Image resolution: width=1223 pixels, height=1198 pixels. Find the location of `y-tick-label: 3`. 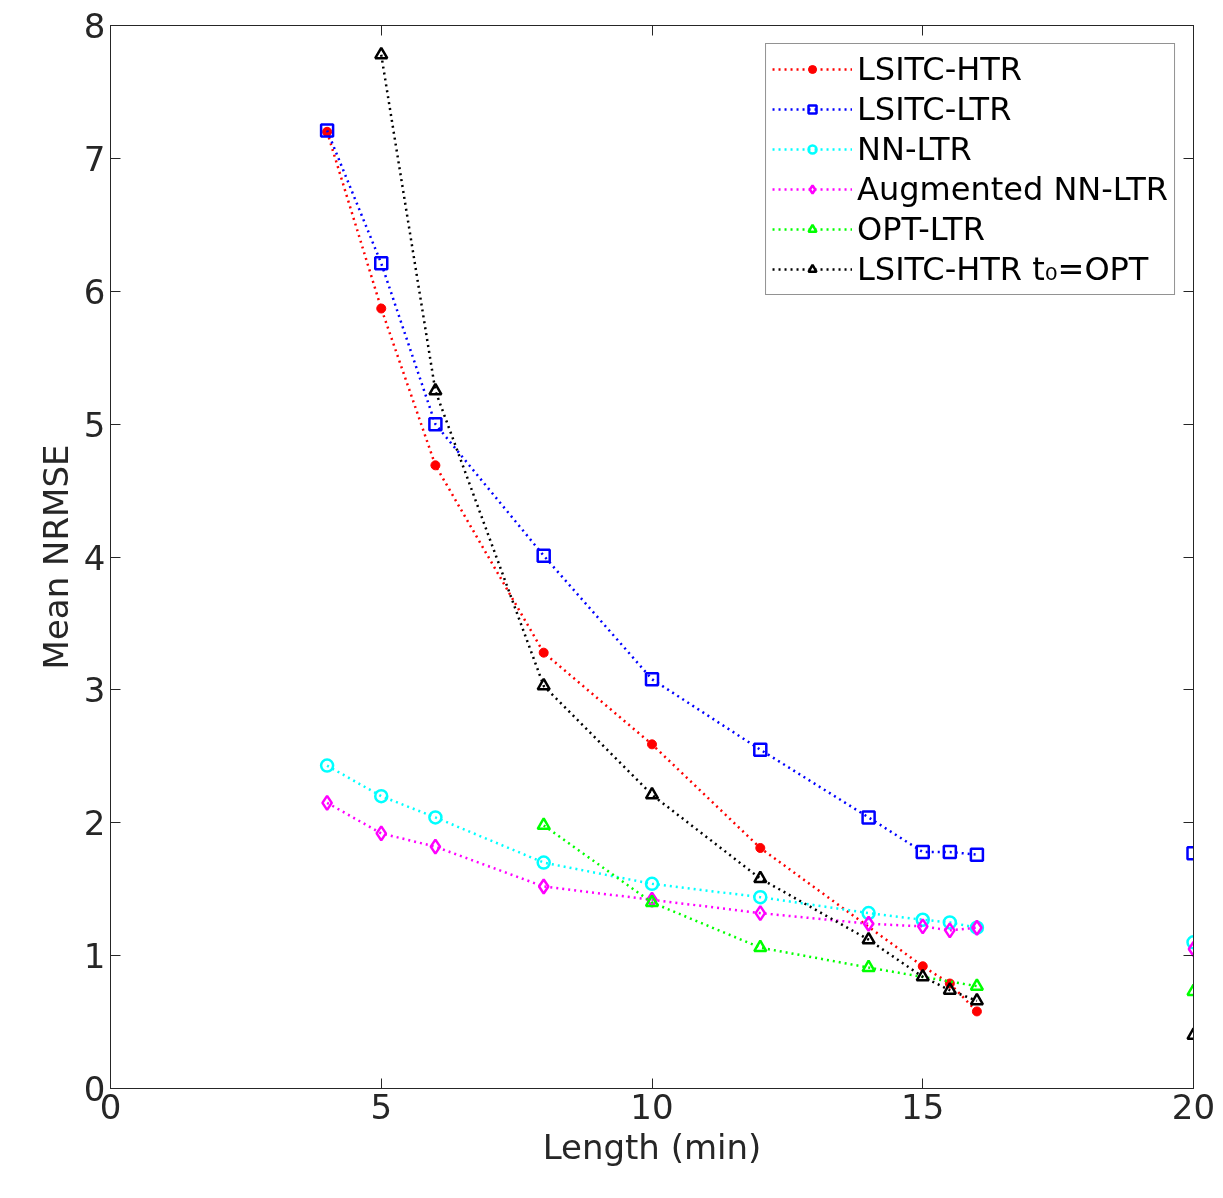

y-tick-label: 3 is located at coordinates (94, 690).